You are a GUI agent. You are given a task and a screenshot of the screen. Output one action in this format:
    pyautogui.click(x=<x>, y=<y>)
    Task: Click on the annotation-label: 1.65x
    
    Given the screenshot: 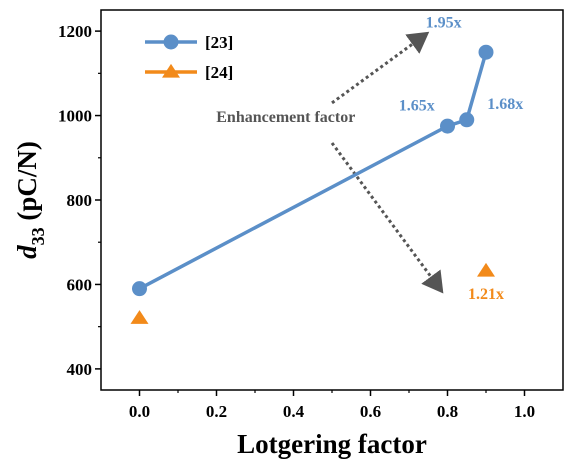 What is the action you would take?
    pyautogui.click(x=417, y=105)
    